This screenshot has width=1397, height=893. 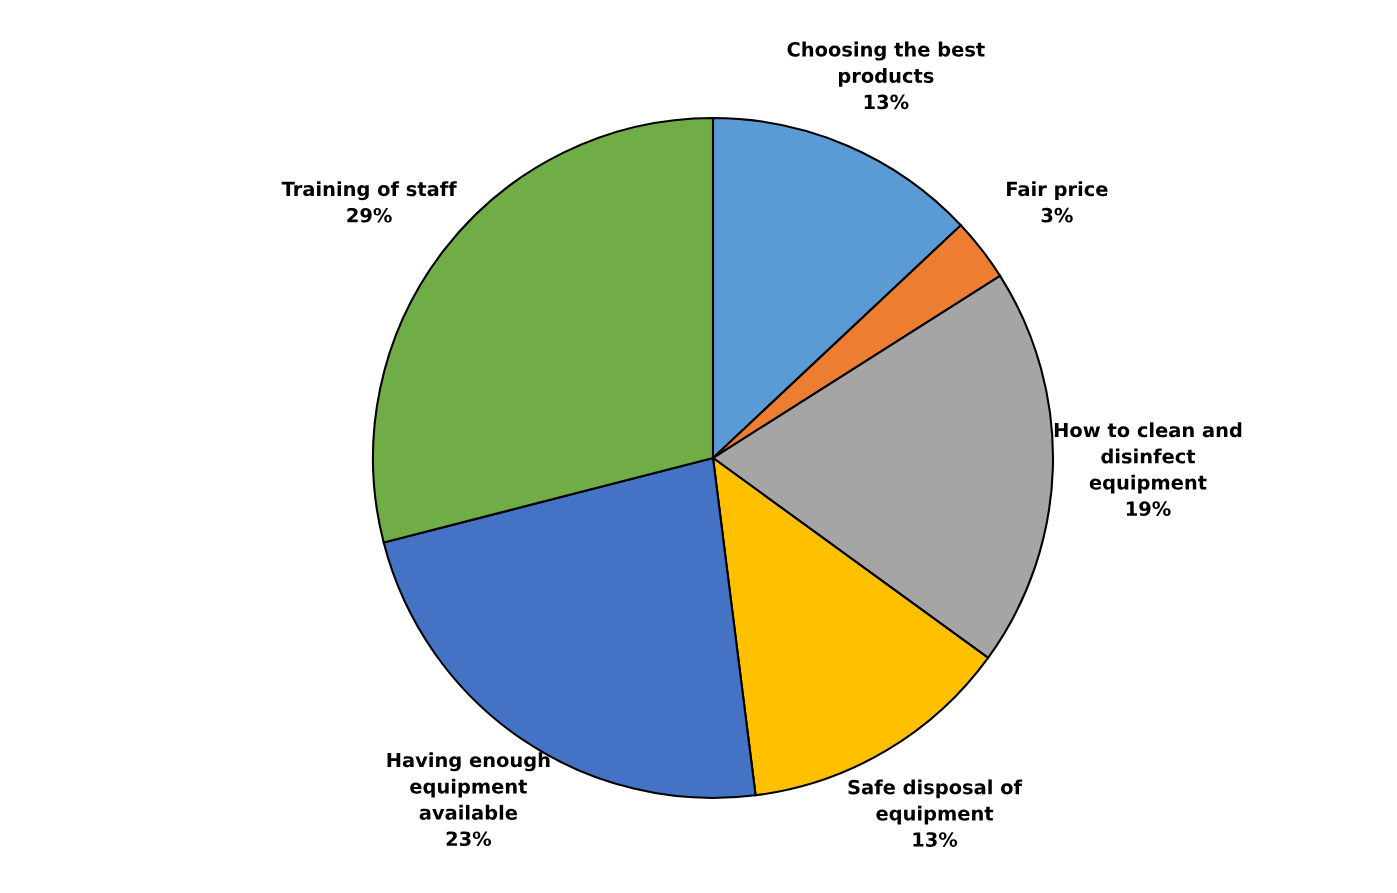 What do you see at coordinates (935, 802) in the screenshot?
I see `slice-label: Safe disposal of equipment` at bounding box center [935, 802].